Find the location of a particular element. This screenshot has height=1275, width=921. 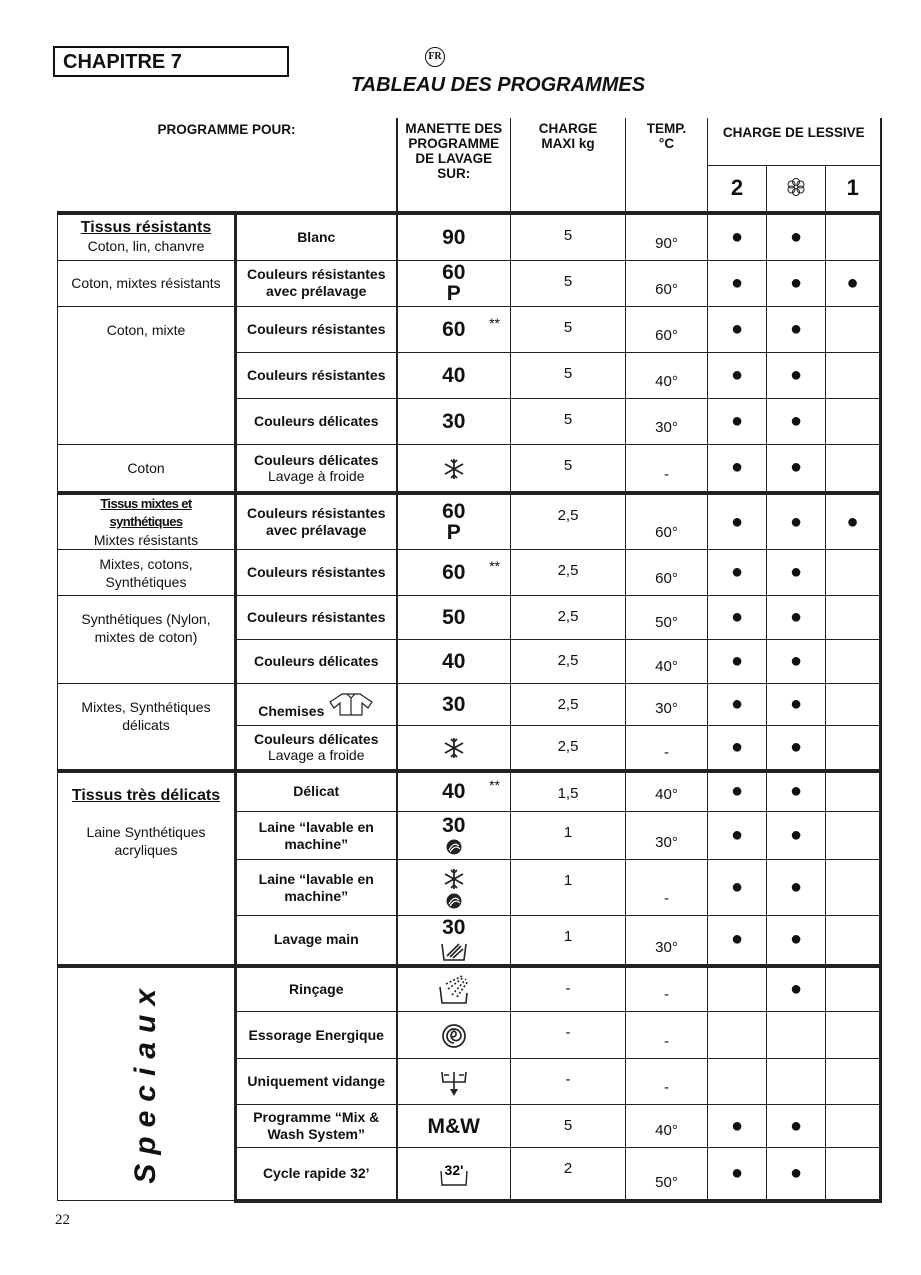

program-name-cell: Couleurs délicates is located at coordinates (316, 421).